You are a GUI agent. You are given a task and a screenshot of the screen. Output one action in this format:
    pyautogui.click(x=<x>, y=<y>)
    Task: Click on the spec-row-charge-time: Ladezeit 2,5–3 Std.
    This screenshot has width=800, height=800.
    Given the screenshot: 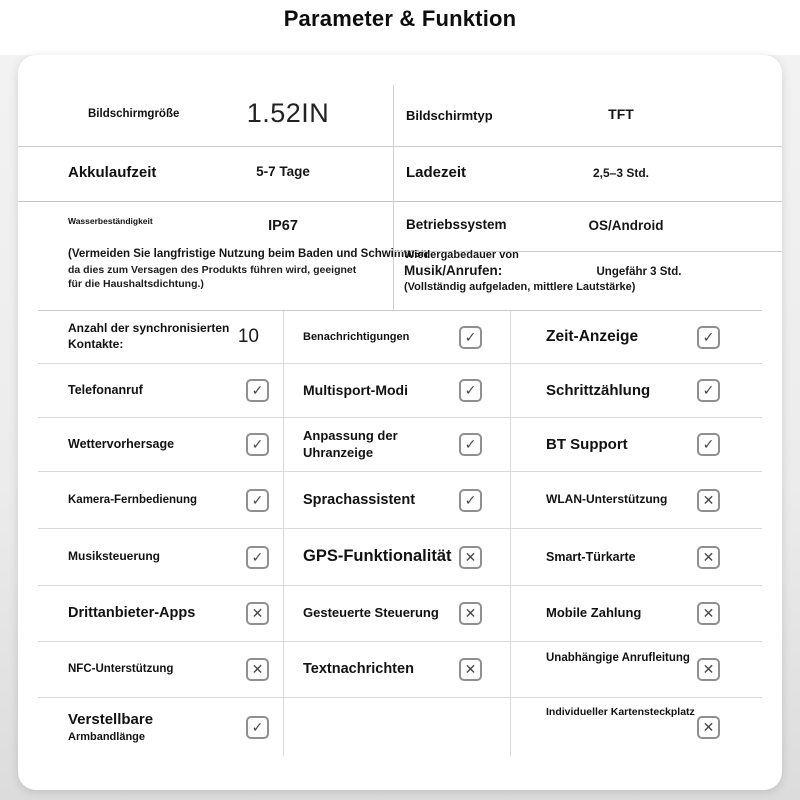 What is the action you would take?
    pyautogui.click(x=588, y=174)
    